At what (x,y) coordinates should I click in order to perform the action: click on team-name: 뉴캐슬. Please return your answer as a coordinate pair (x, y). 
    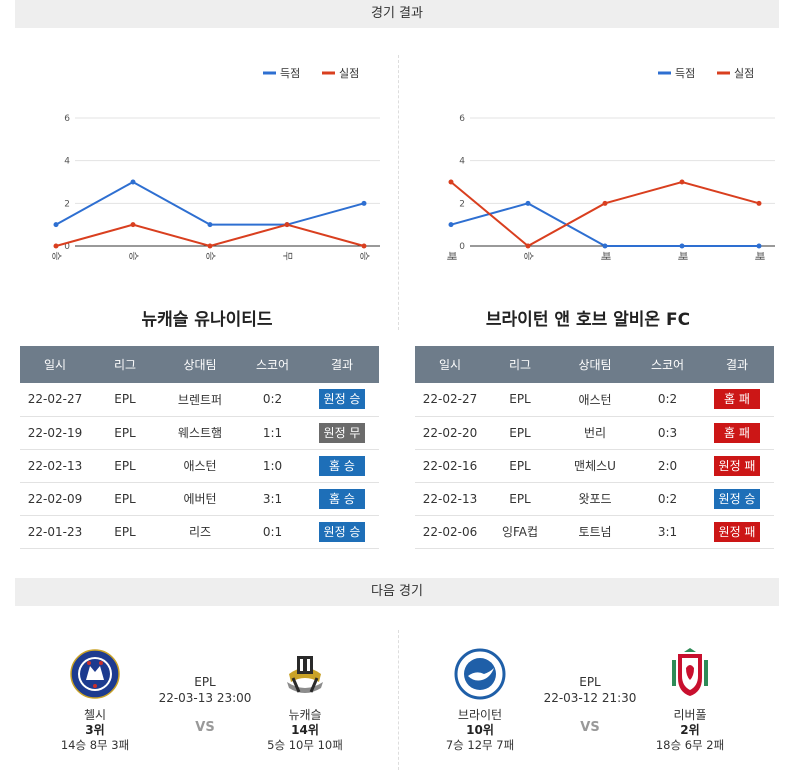
    Looking at the image, I should click on (305, 715).